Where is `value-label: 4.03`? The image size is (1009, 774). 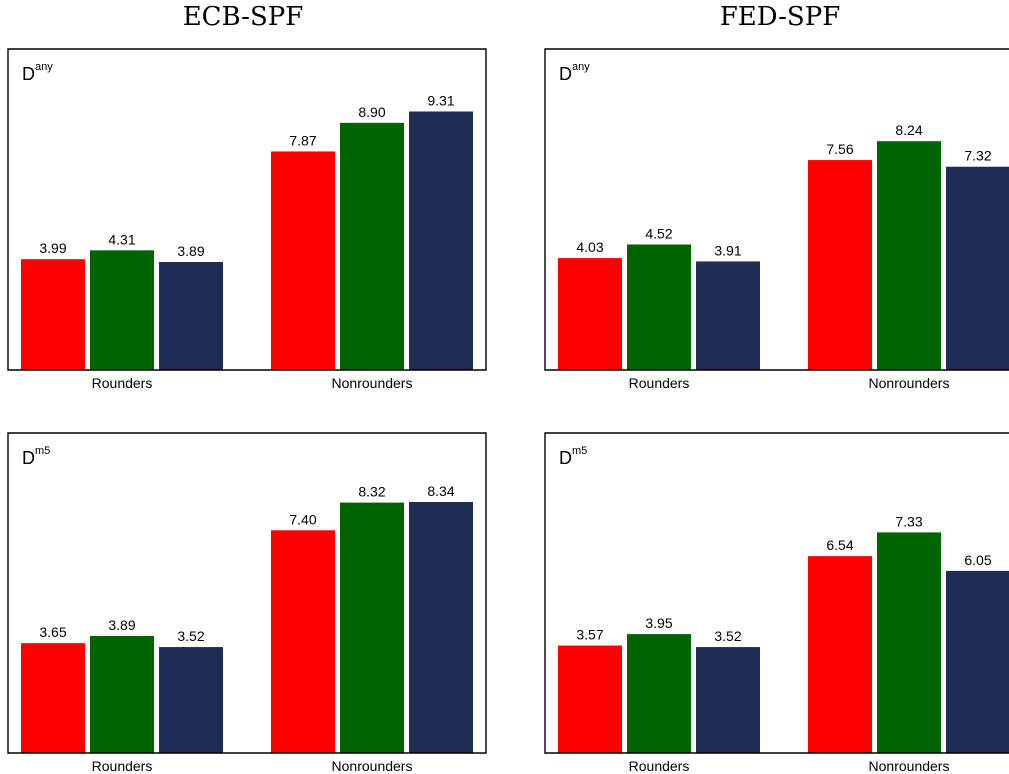
value-label: 4.03 is located at coordinates (589, 247).